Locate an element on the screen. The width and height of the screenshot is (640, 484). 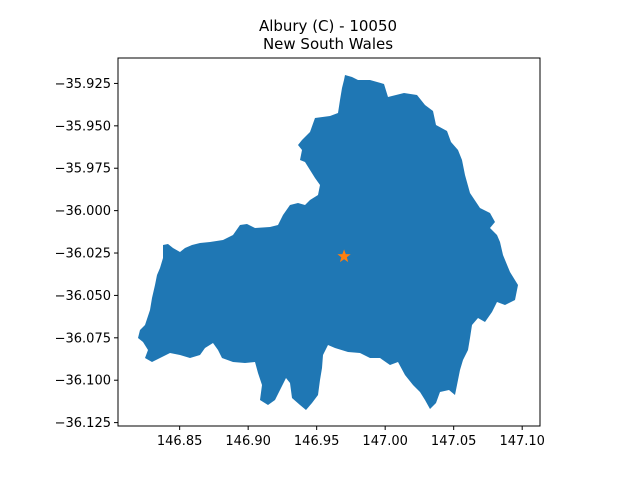
x-tick-label: 147.10 is located at coordinates (522, 441).